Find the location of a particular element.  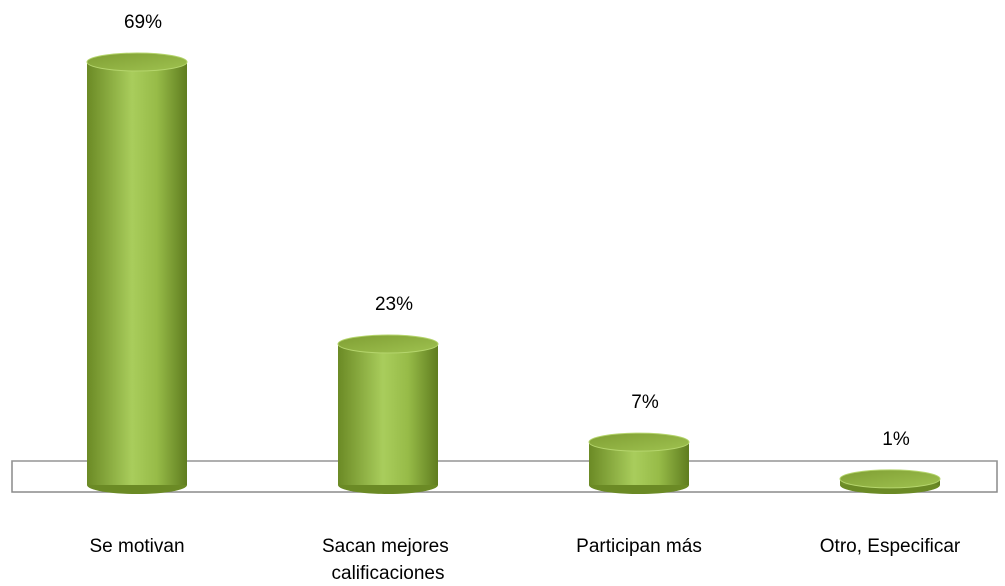

data-label: 69% is located at coordinates (143, 22).